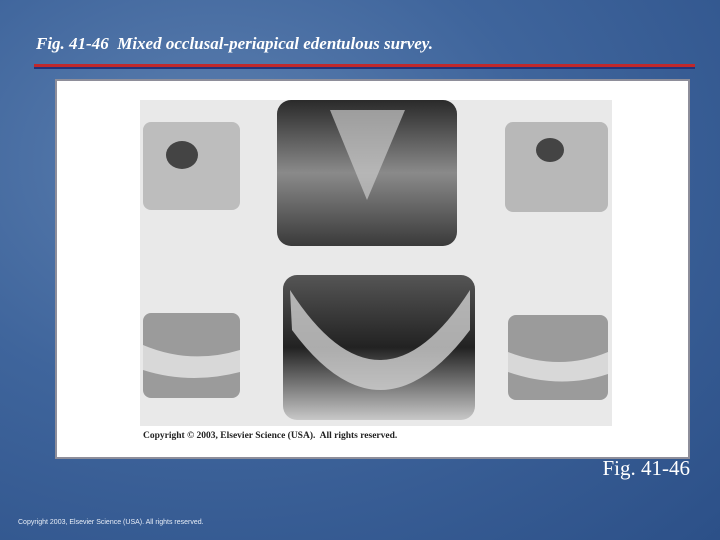  What do you see at coordinates (646, 468) in the screenshot?
I see `figure-label: Fig. 41-46` at bounding box center [646, 468].